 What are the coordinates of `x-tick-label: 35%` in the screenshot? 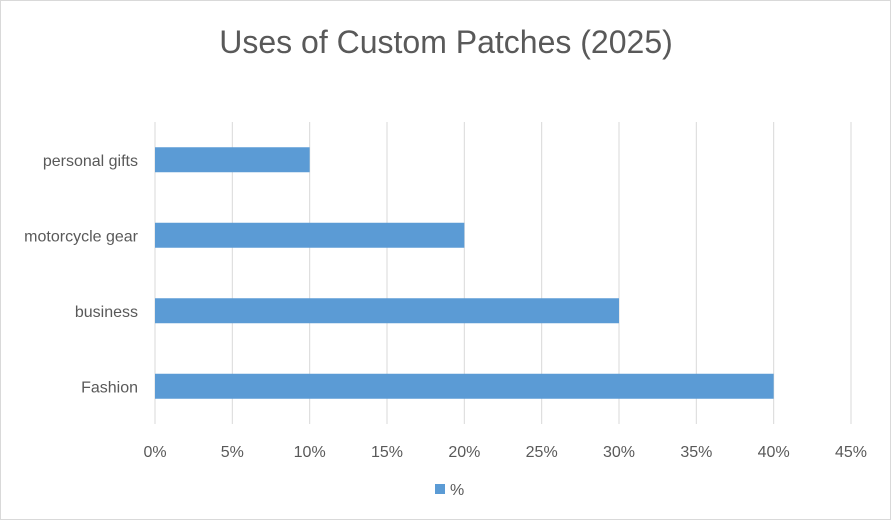 It's located at (696, 452).